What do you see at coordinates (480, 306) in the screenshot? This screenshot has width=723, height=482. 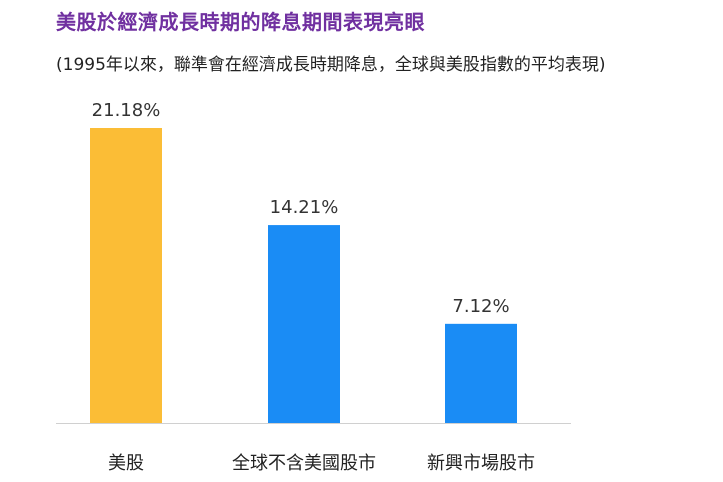 I see `value-label-3: 7.12%` at bounding box center [480, 306].